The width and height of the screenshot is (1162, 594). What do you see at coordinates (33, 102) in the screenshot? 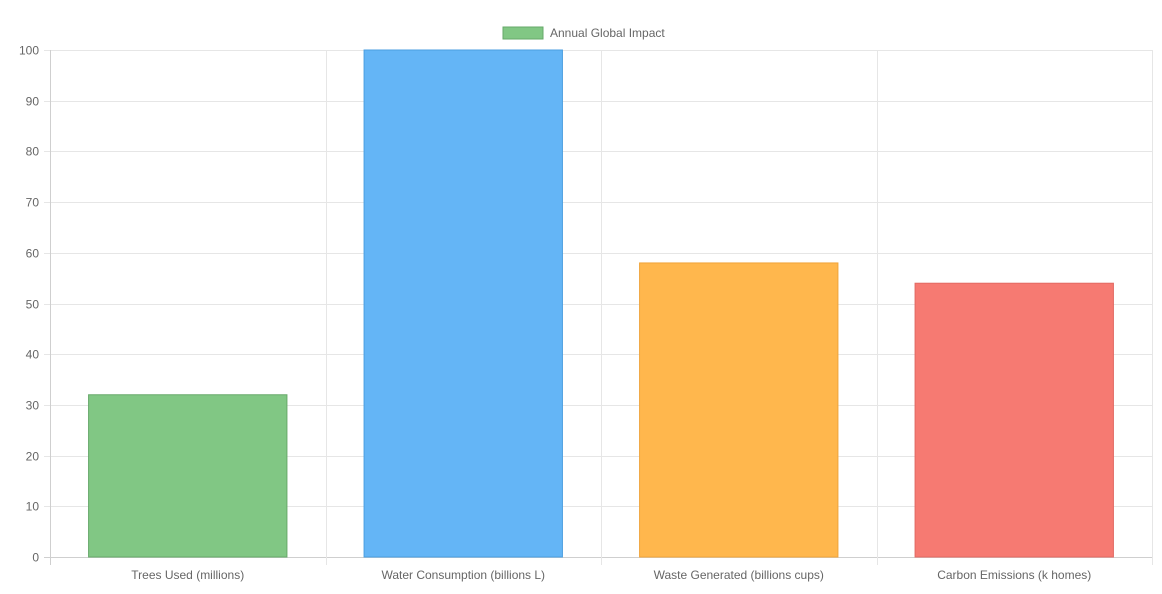
I see `y-tick-label: 90` at bounding box center [33, 102].